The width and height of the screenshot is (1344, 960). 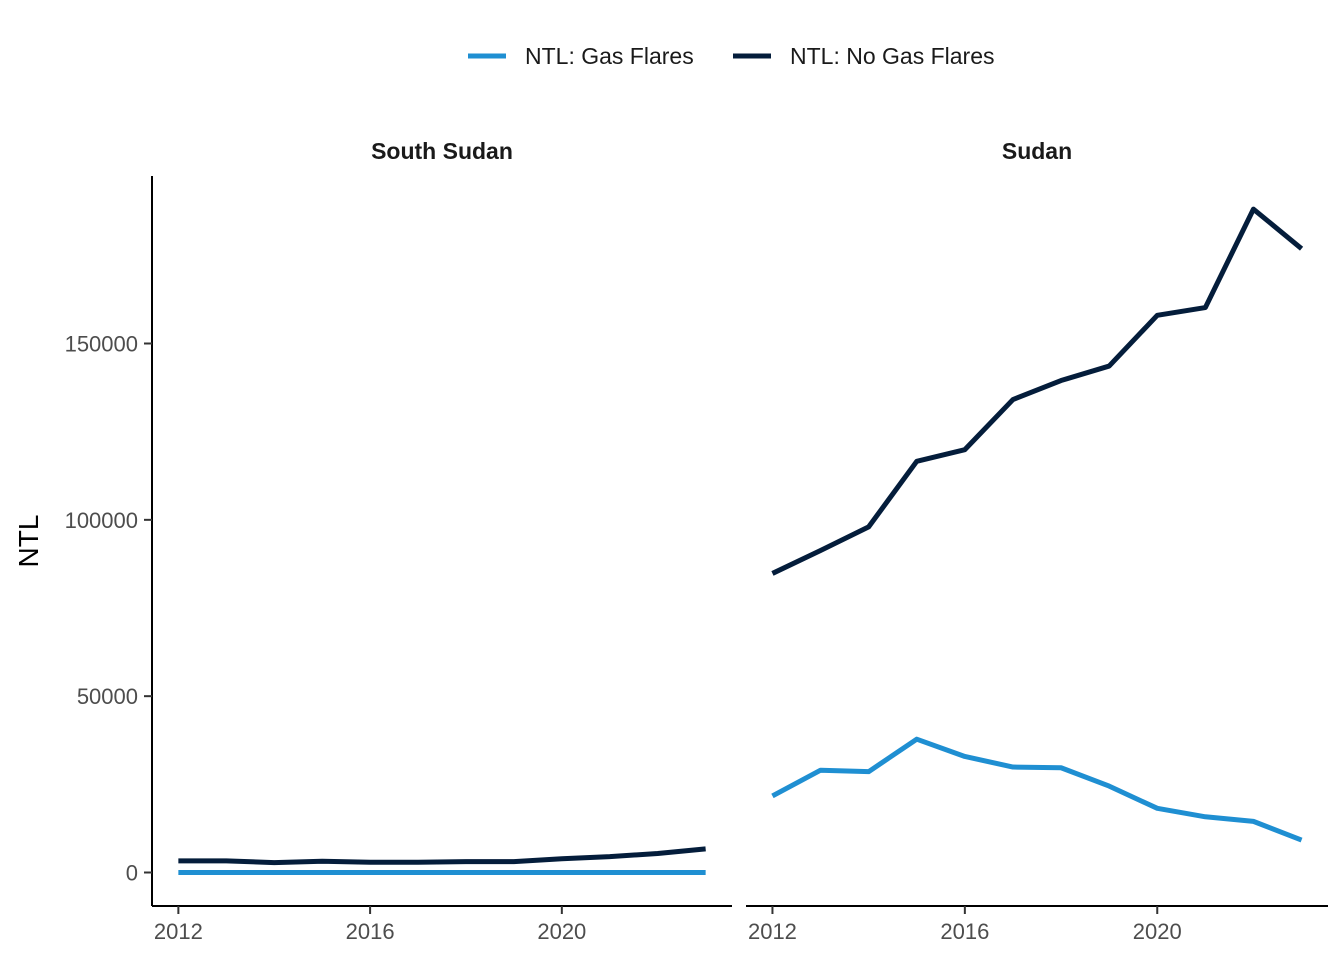 I want to click on legend-label-1: NTL: Gas Flares, so click(x=609, y=56).